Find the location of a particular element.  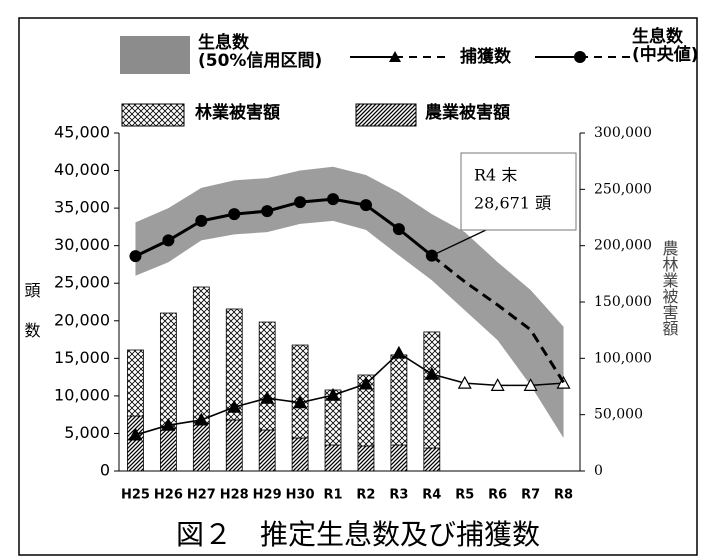

x-tick-label: R8 is located at coordinates (563, 495).